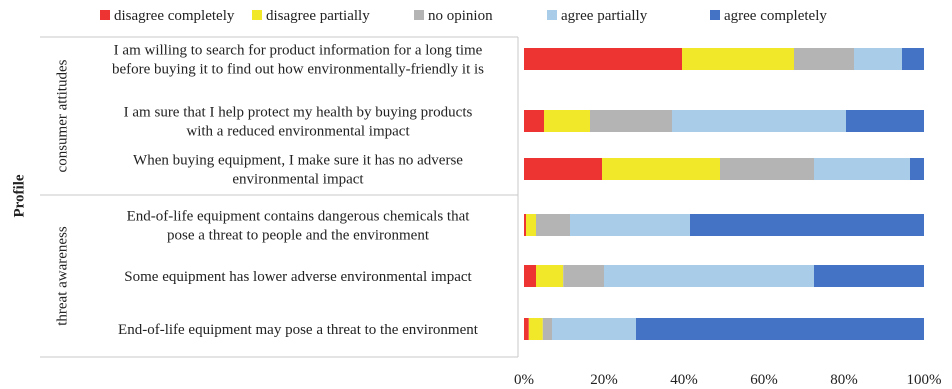  What do you see at coordinates (460, 16) in the screenshot?
I see `legend-label: no opinion` at bounding box center [460, 16].